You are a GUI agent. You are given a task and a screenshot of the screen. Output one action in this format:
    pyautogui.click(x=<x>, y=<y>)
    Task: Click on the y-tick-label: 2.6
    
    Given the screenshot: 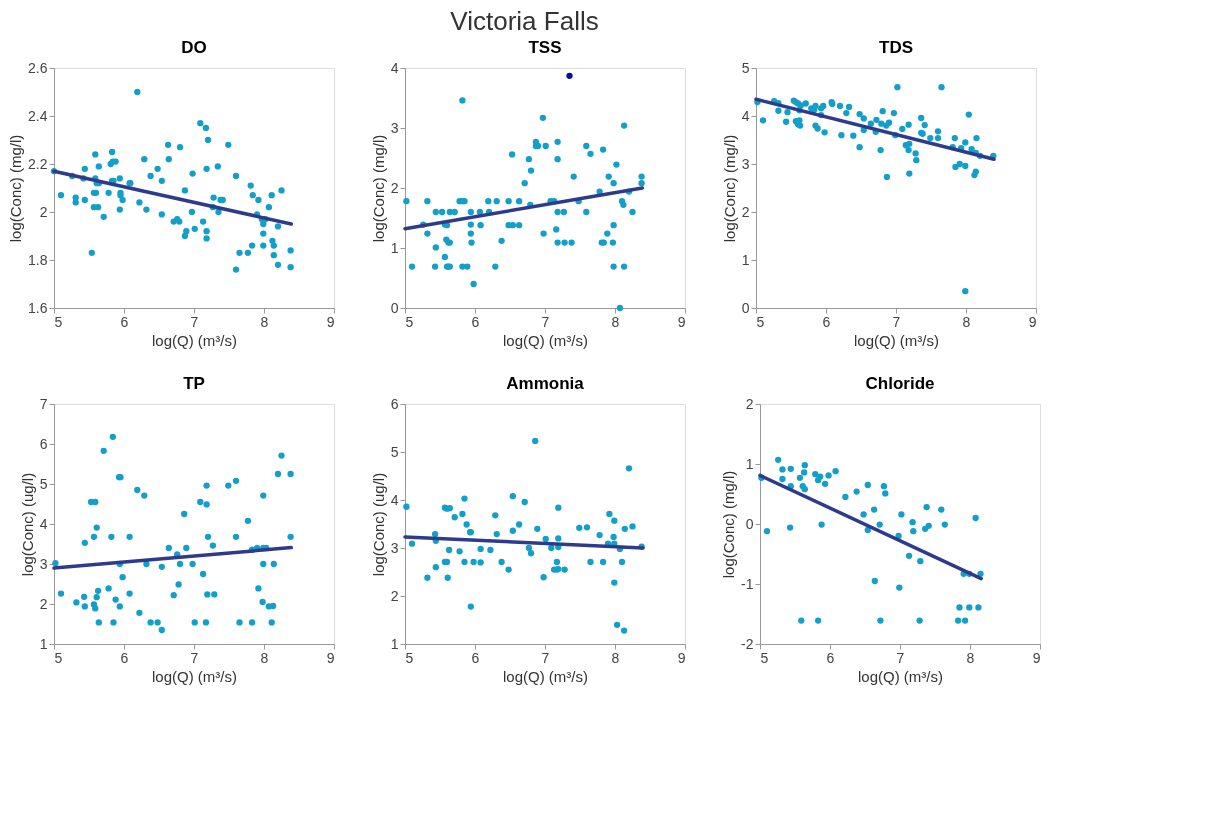 What is the action you would take?
    pyautogui.click(x=38, y=67)
    